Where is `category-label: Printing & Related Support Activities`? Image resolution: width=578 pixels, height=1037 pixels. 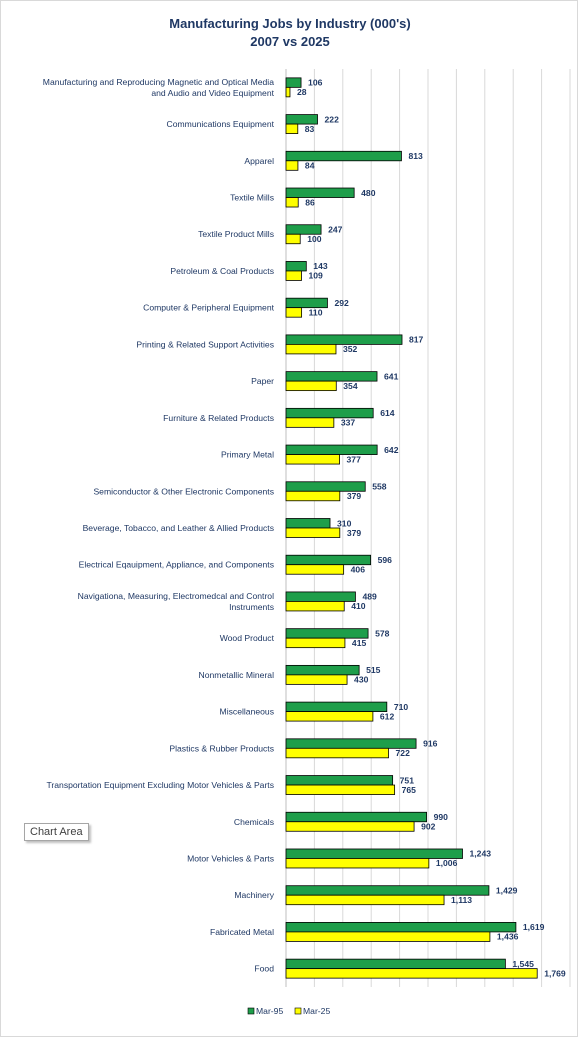
category-label: Printing & Related Support Activities is located at coordinates (205, 344).